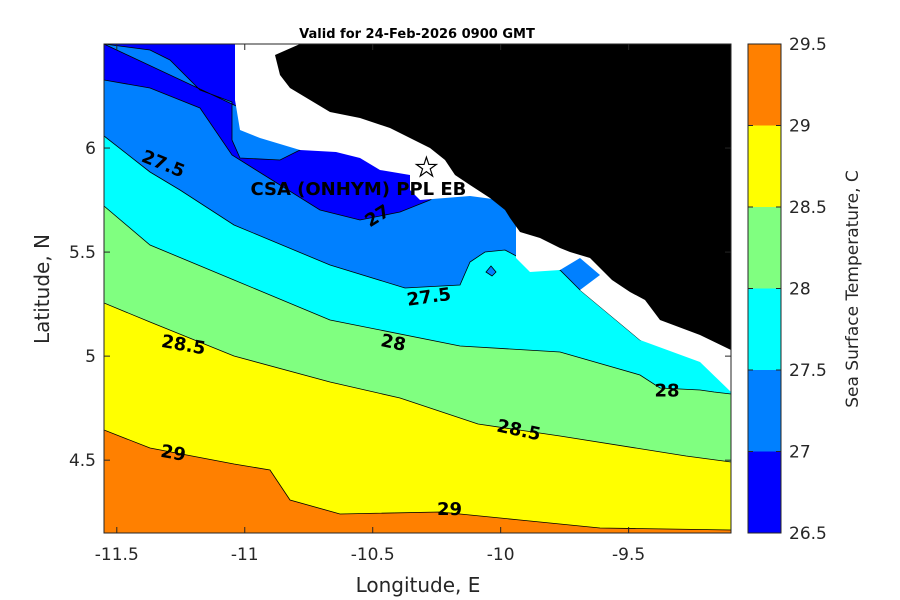 The image size is (900, 600). Describe the element at coordinates (426, 168) in the screenshot. I see `star-icon: ★` at that location.